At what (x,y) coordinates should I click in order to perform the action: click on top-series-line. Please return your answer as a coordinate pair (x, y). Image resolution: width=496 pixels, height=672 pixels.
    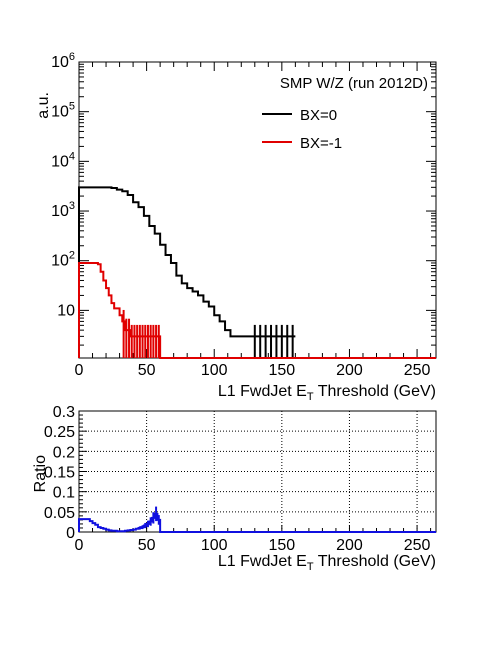
    Looking at the image, I should click on (187, 272).